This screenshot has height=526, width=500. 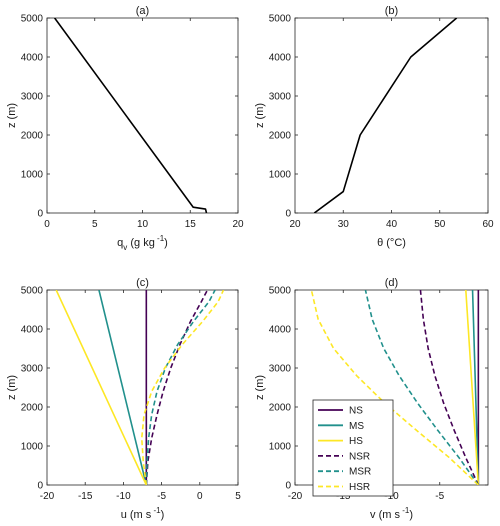 What do you see at coordinates (391, 513) in the screenshot?
I see `x-axis-label: v (m s -1)` at bounding box center [391, 513].